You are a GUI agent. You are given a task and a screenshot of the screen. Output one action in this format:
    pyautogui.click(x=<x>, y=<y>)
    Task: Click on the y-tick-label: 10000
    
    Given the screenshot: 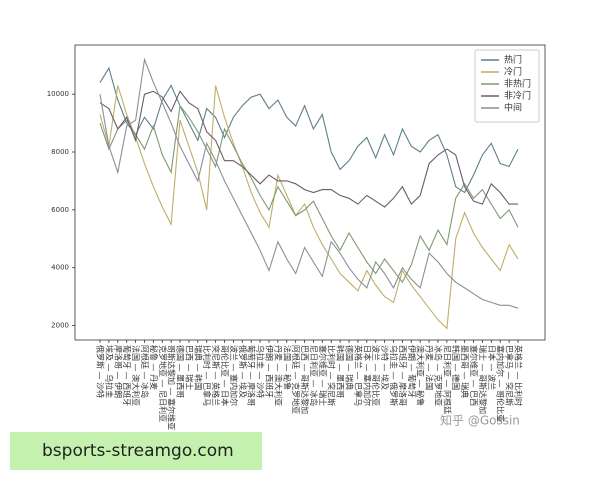 What is the action you would take?
    pyautogui.click(x=58, y=94)
    